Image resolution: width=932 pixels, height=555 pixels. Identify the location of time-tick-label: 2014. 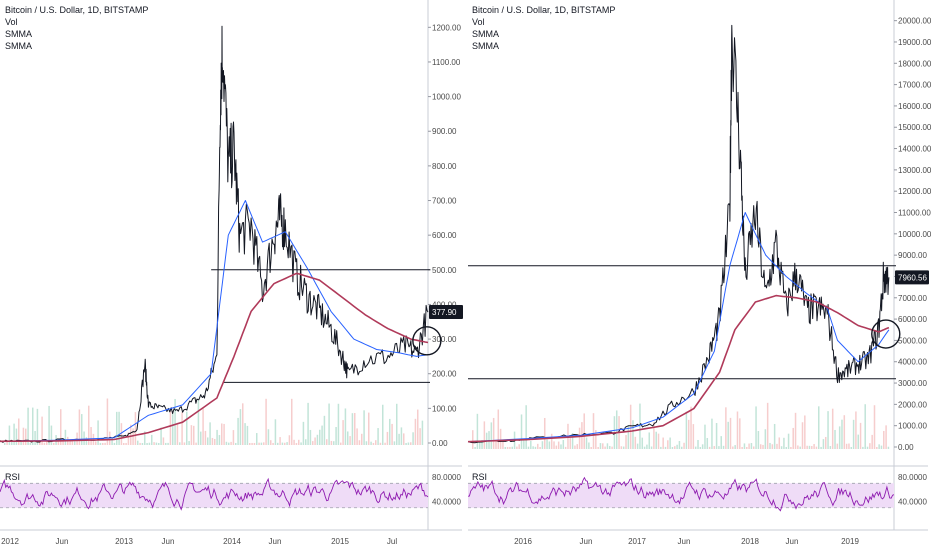
(232, 541).